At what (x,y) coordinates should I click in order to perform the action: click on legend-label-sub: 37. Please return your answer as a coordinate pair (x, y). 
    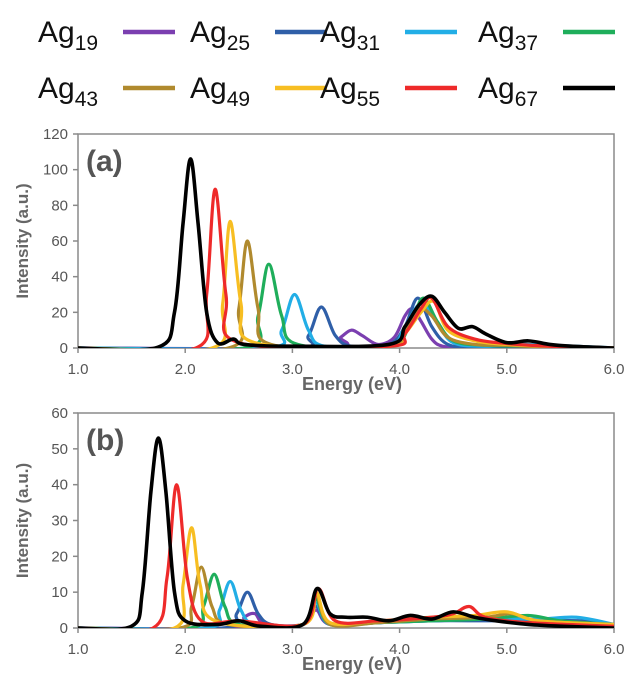
    Looking at the image, I should click on (526, 43).